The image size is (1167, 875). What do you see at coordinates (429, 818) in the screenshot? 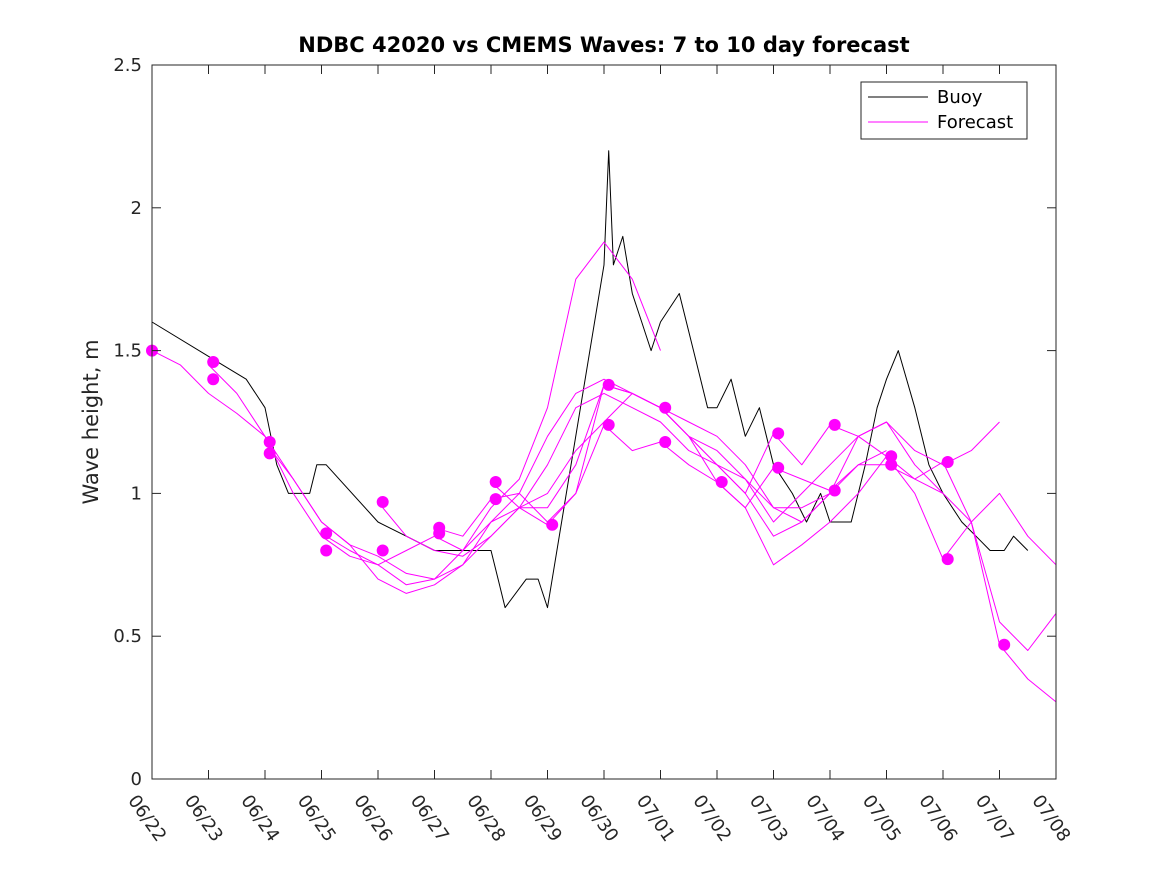
I see `x-tick-label: 06/27` at bounding box center [429, 818].